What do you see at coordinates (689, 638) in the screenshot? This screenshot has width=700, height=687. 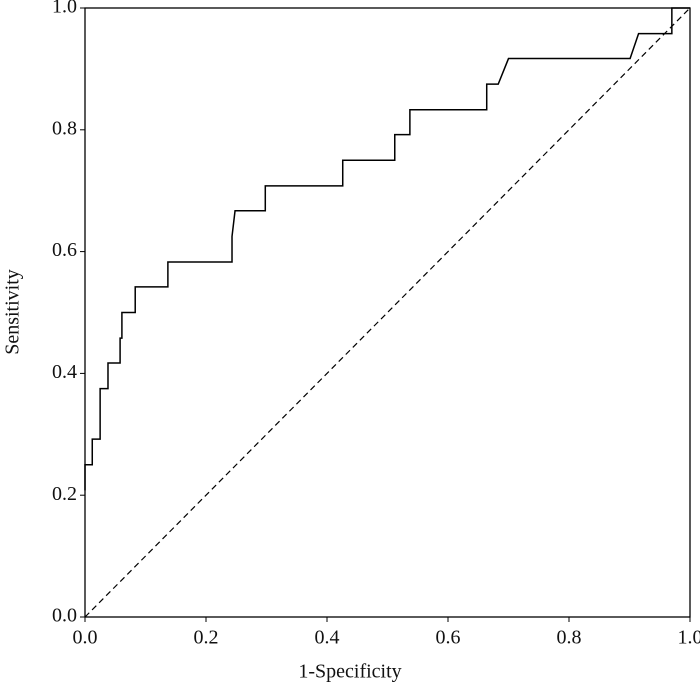 I see `x-tick-label: 1.0` at bounding box center [689, 638].